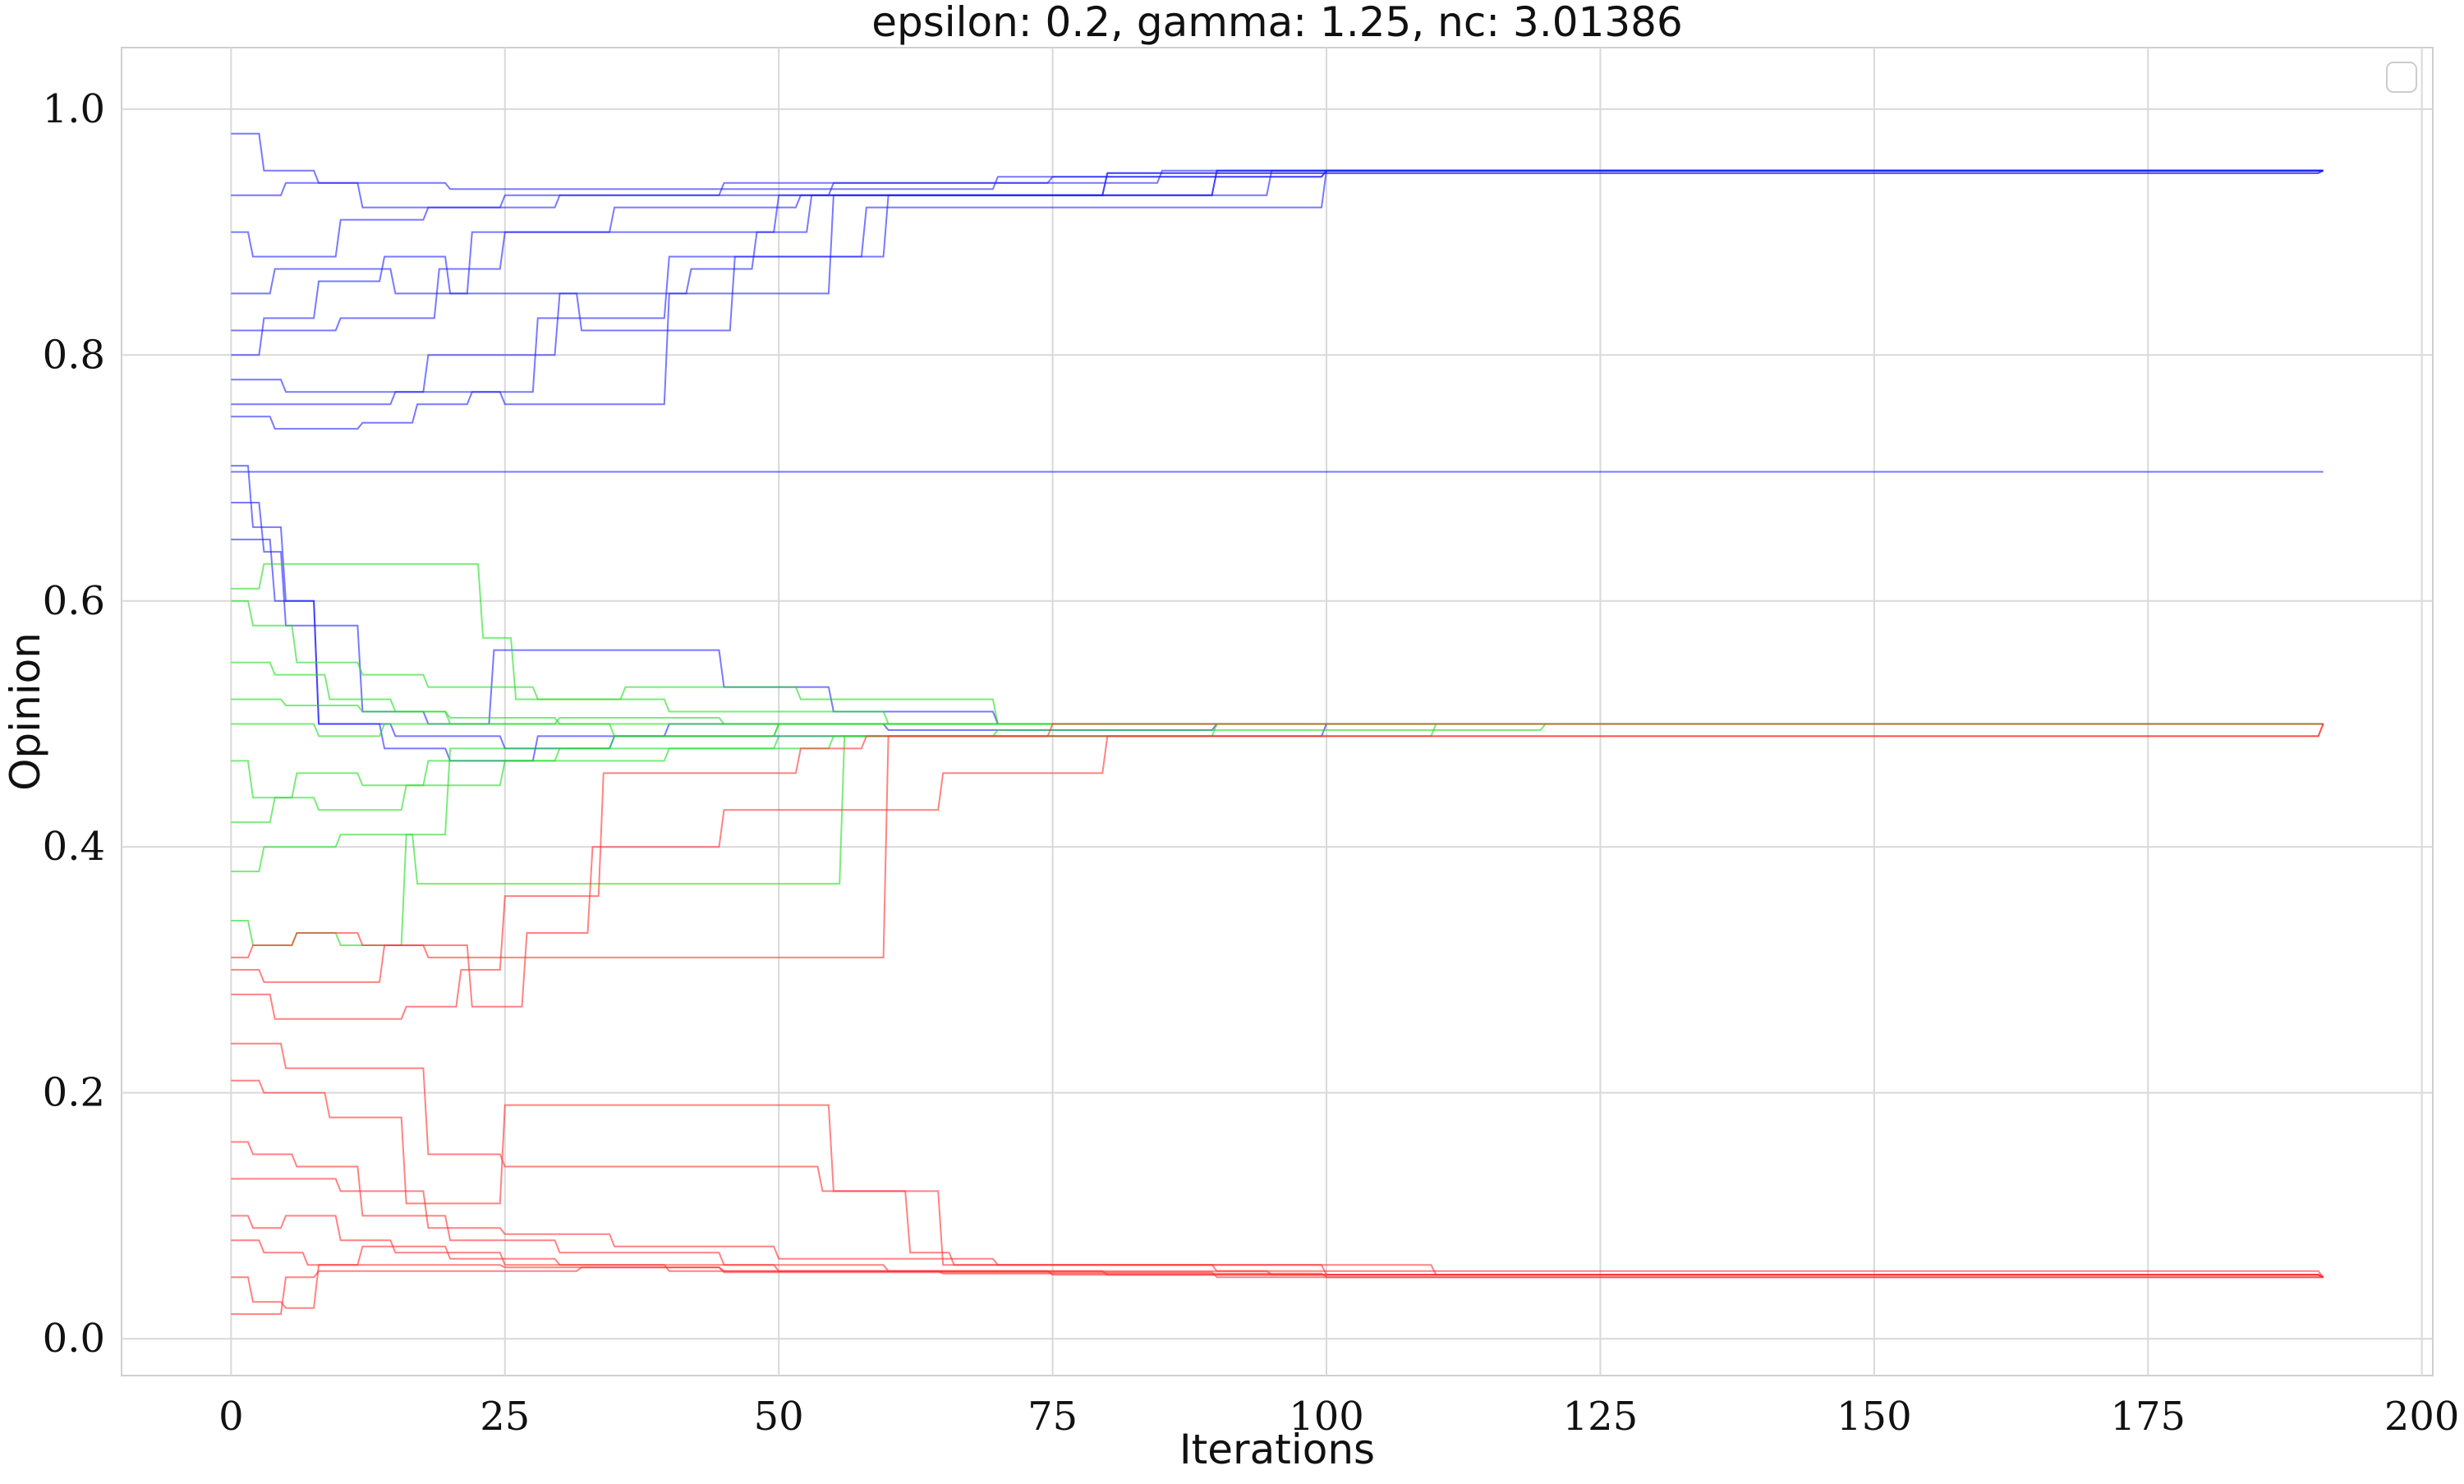  What do you see at coordinates (1277, 23) in the screenshot?
I see `chart-title: epsilon: 0.2, gamma: 1.25, nc: 3.01386` at bounding box center [1277, 23].